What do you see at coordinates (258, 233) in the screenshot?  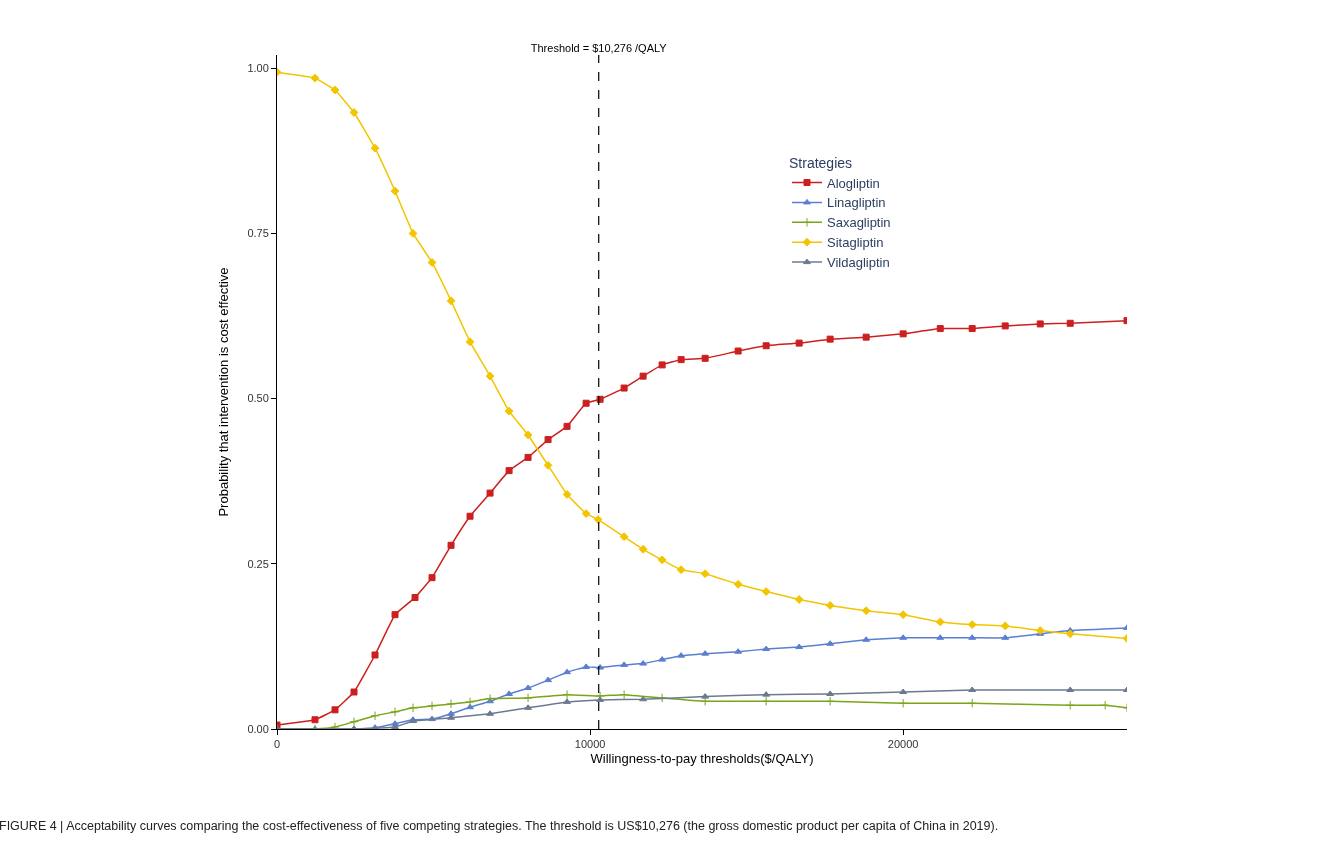 I see `y-tick-label: 0.75` at bounding box center [258, 233].